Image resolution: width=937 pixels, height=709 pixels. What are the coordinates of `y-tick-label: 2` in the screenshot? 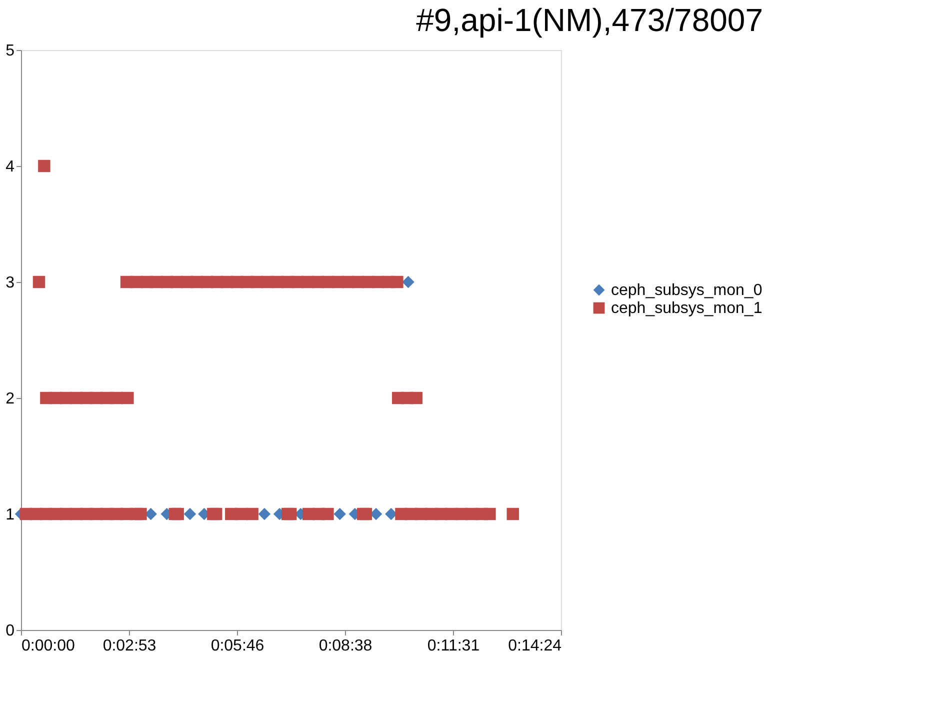 It's located at (10, 399).